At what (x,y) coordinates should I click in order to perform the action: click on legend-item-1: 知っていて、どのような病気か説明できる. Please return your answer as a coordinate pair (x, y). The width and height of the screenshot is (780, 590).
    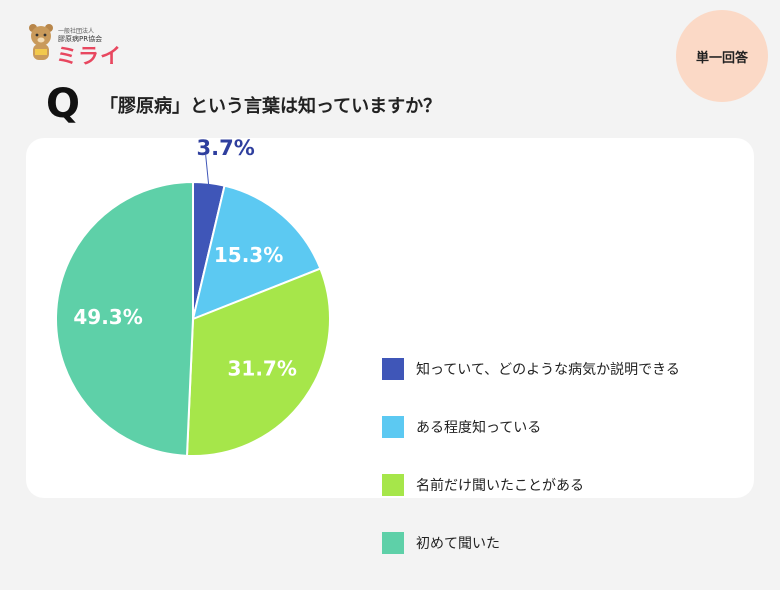
    Looking at the image, I should click on (531, 369).